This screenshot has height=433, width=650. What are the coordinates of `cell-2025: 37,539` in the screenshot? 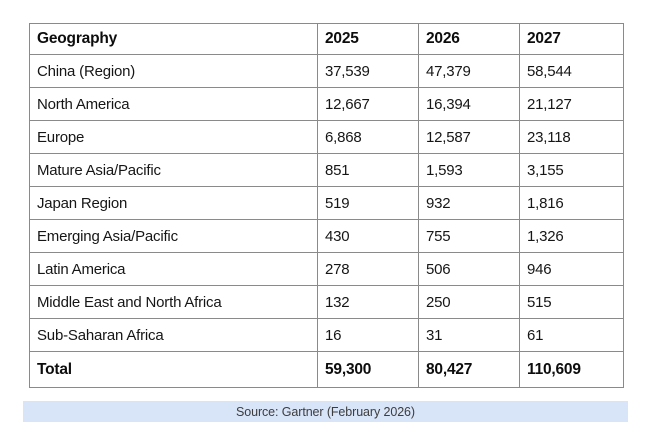 It's located at (368, 71).